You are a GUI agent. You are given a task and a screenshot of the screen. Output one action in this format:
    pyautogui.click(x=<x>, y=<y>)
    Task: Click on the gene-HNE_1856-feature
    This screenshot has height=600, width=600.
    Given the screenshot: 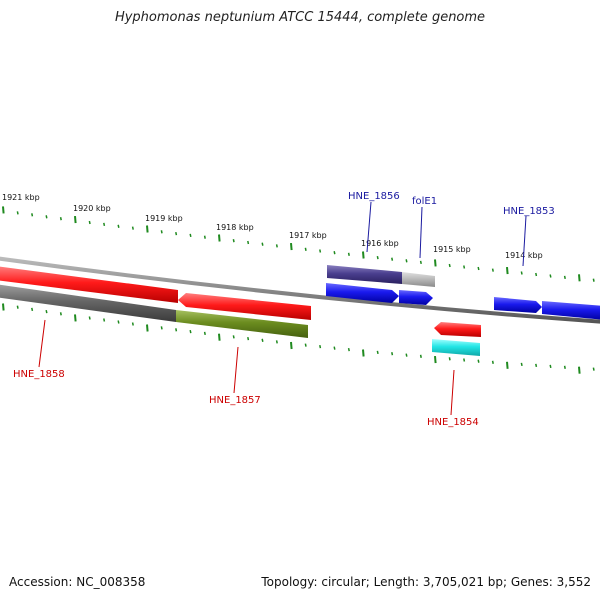 What is the action you would take?
    pyautogui.click(x=364, y=274)
    